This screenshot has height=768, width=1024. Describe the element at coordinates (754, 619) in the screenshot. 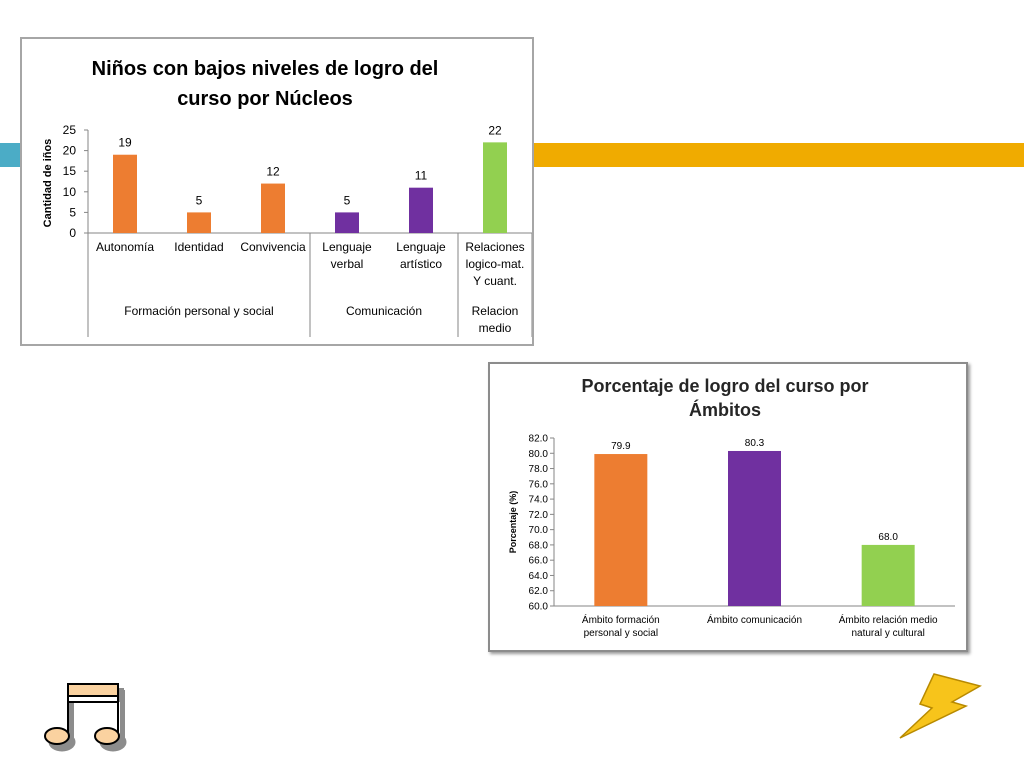

I see `category-label: Ámbito comunicación` at that location.